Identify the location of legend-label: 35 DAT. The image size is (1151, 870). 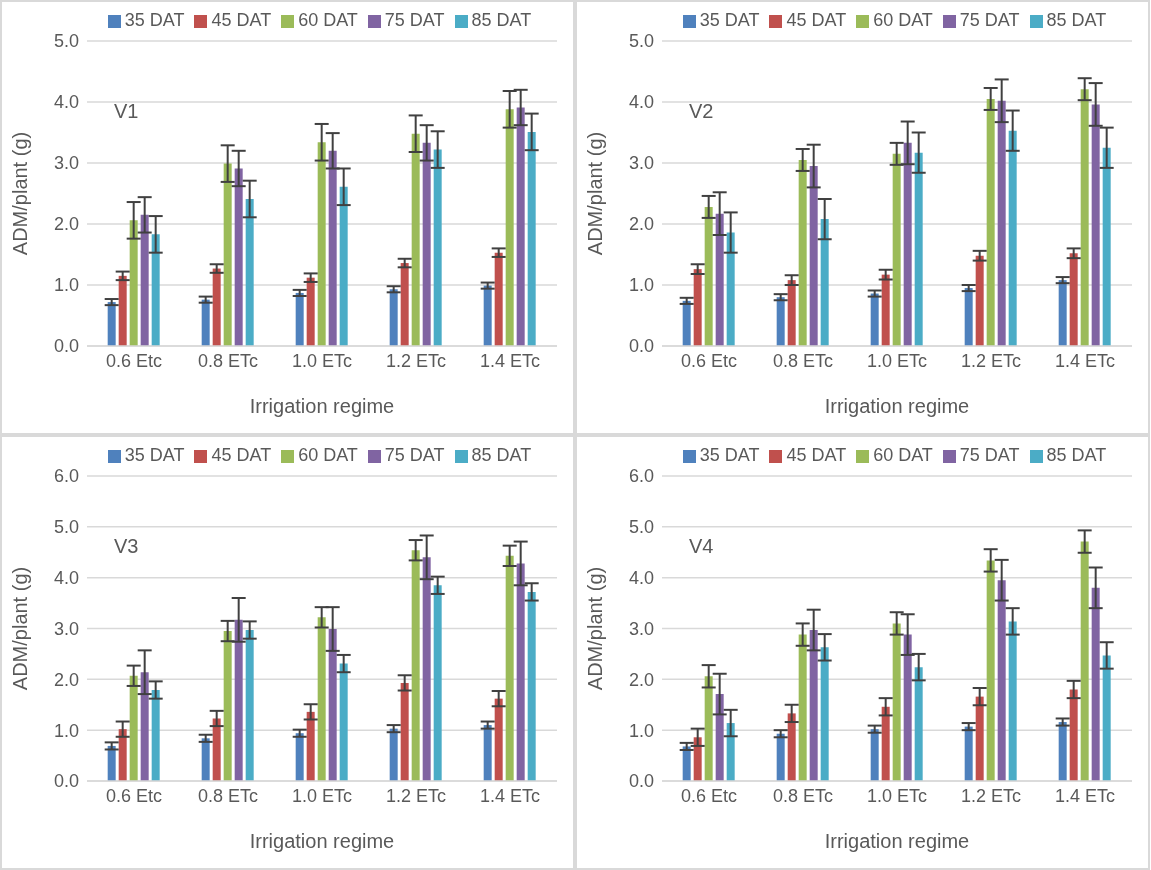
(729, 20).